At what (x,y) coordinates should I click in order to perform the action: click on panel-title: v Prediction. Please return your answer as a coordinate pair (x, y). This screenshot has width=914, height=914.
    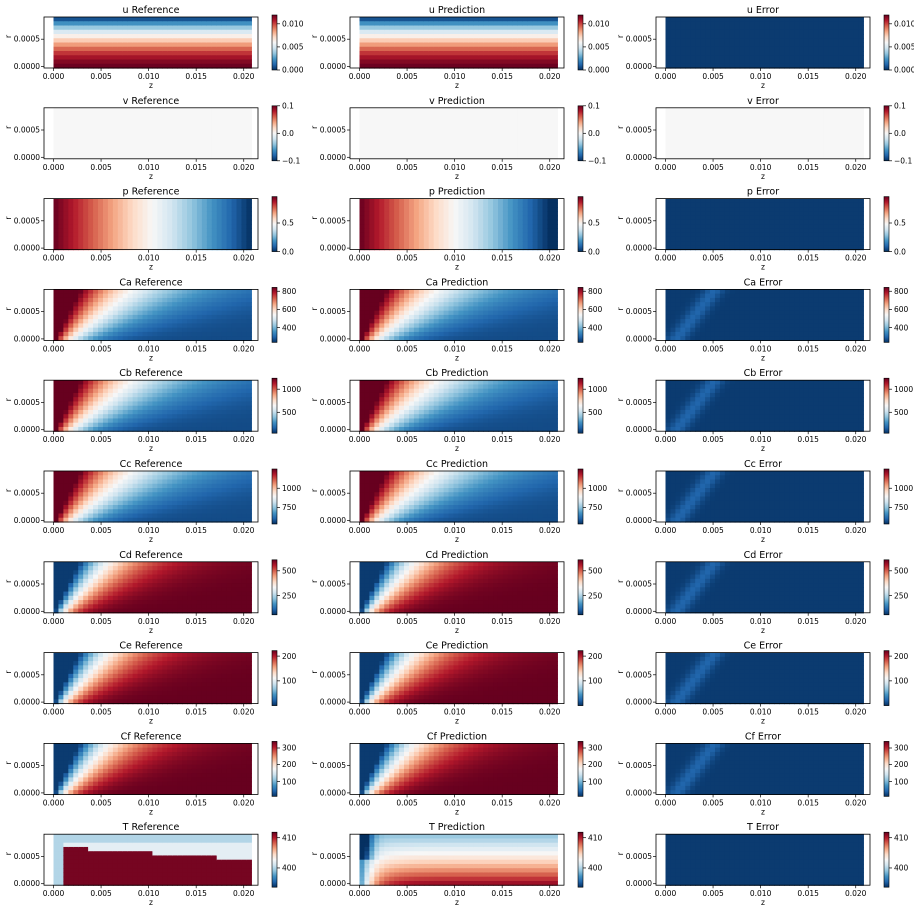
    Looking at the image, I should click on (457, 101).